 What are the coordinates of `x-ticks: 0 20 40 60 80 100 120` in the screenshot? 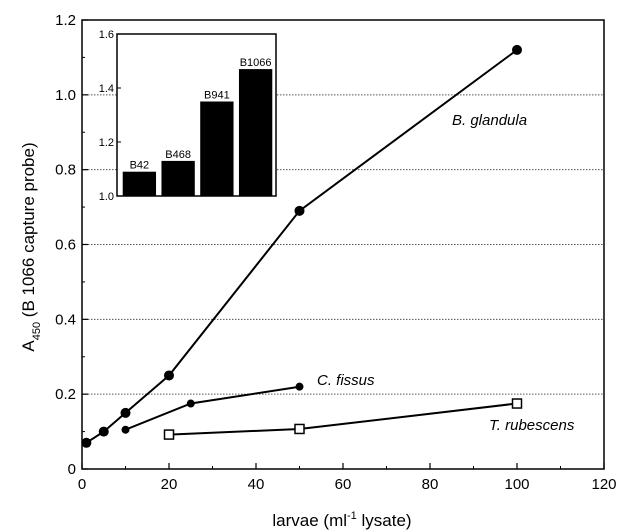 It's located at (347, 478).